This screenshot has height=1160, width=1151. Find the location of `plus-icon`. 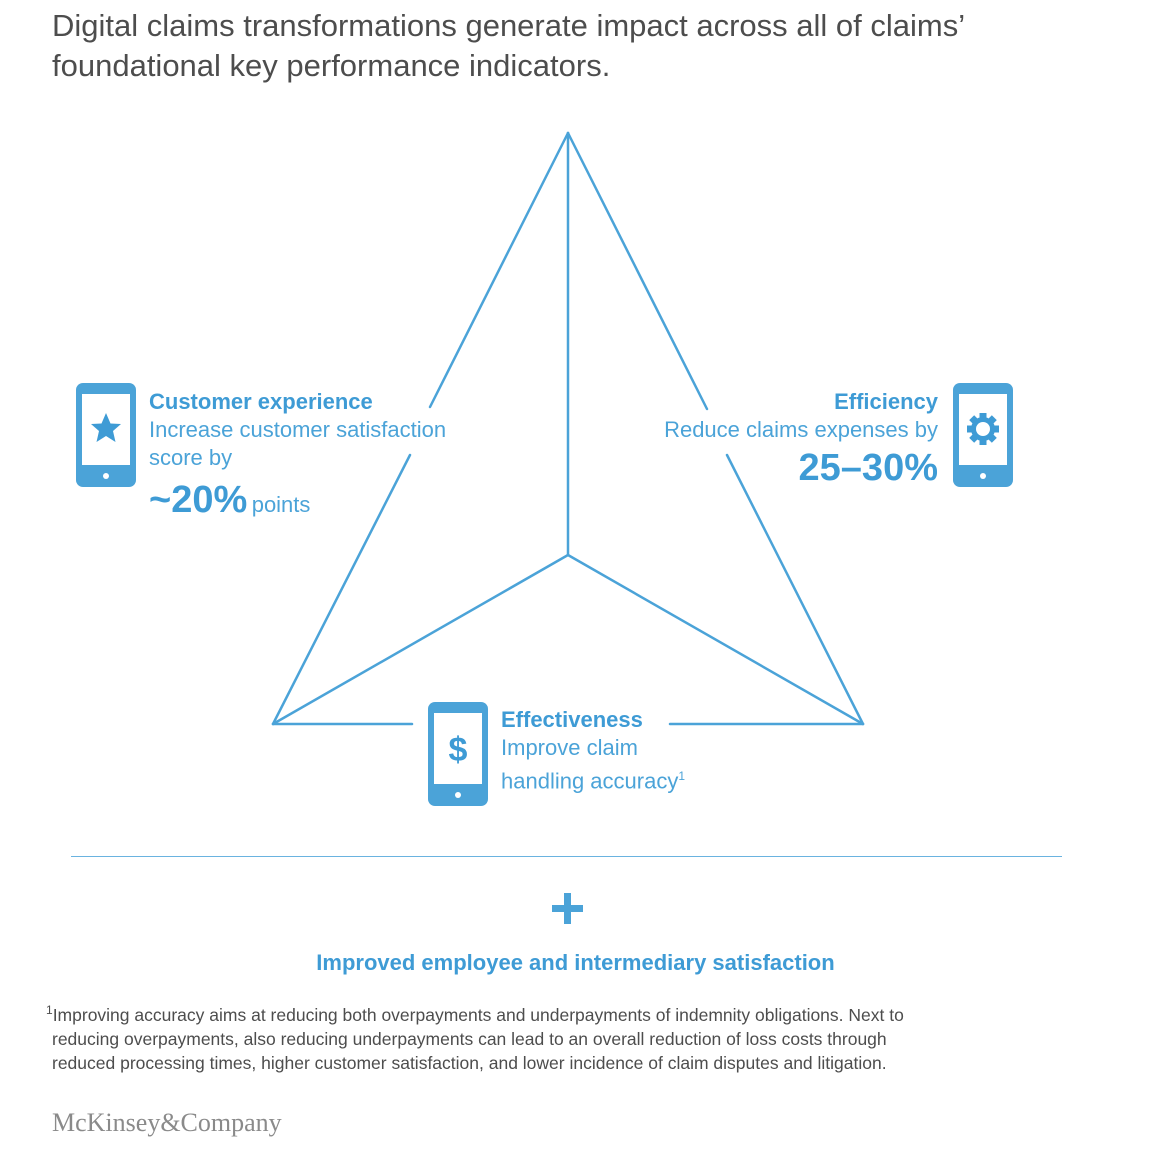

plus-icon is located at coordinates (567, 908).